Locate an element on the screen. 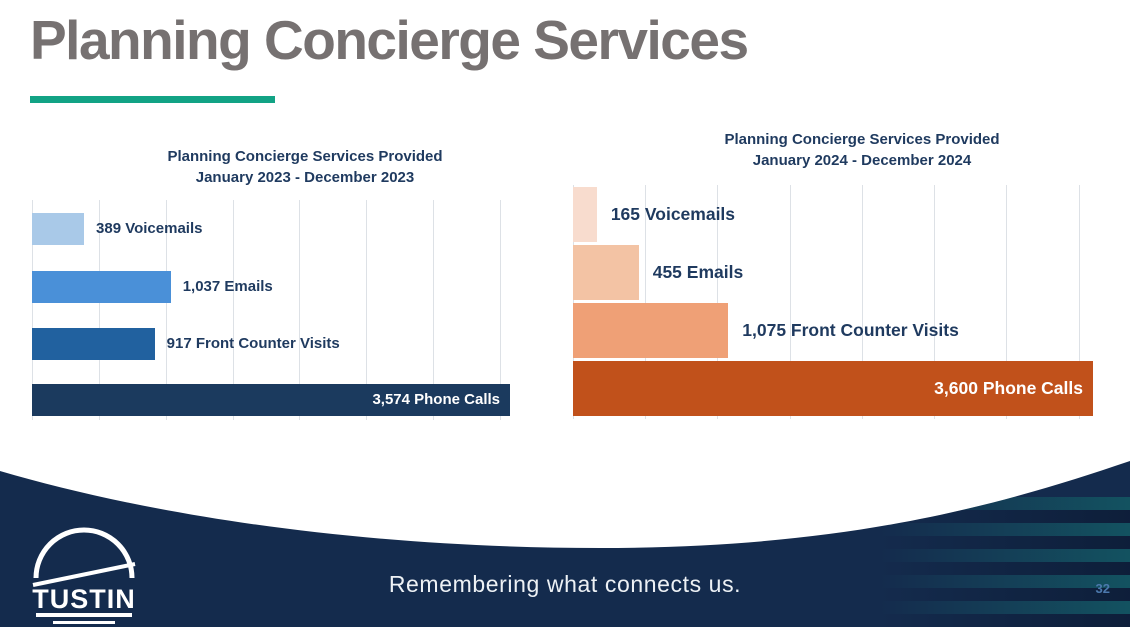 This screenshot has height=627, width=1130. footer-tagline: Remembering what connects us. is located at coordinates (565, 584).